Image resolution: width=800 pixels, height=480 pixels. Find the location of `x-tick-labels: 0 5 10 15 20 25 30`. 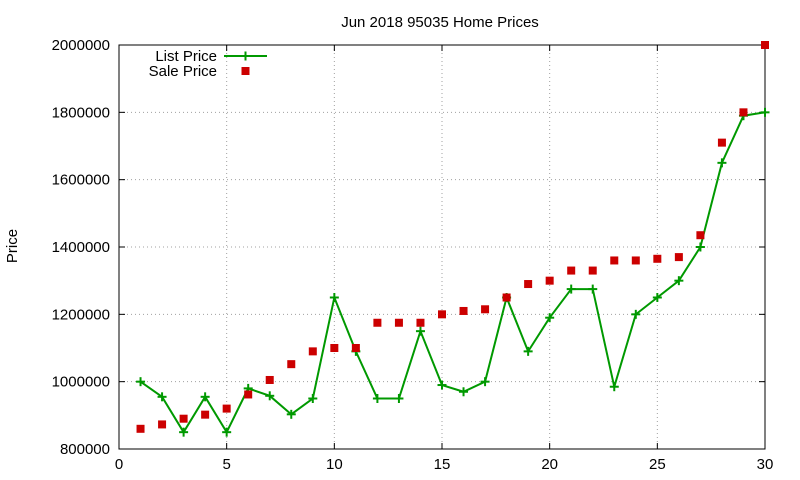

x-tick-labels: 0 5 10 15 20 25 30 is located at coordinates (444, 464).